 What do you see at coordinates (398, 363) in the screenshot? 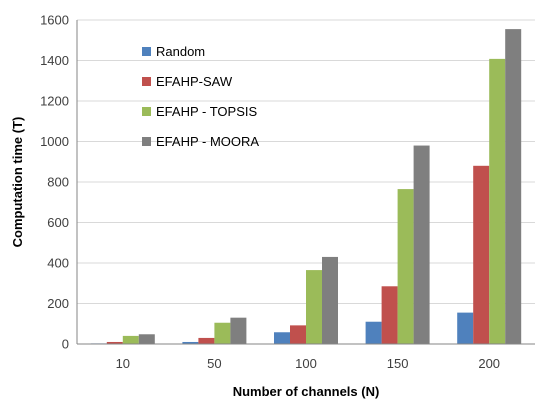
I see `x-tick-label: 150` at bounding box center [398, 363].